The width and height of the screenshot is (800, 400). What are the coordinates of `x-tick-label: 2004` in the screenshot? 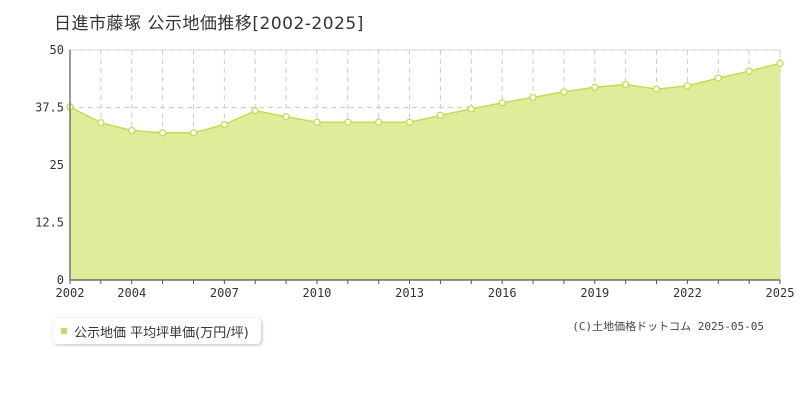 It's located at (131, 293).